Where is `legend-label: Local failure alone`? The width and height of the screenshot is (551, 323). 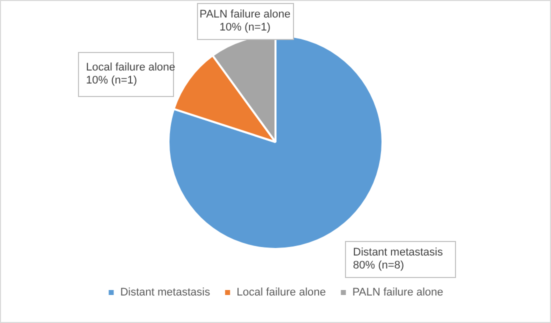 legend-label: Local failure alone is located at coordinates (281, 292).